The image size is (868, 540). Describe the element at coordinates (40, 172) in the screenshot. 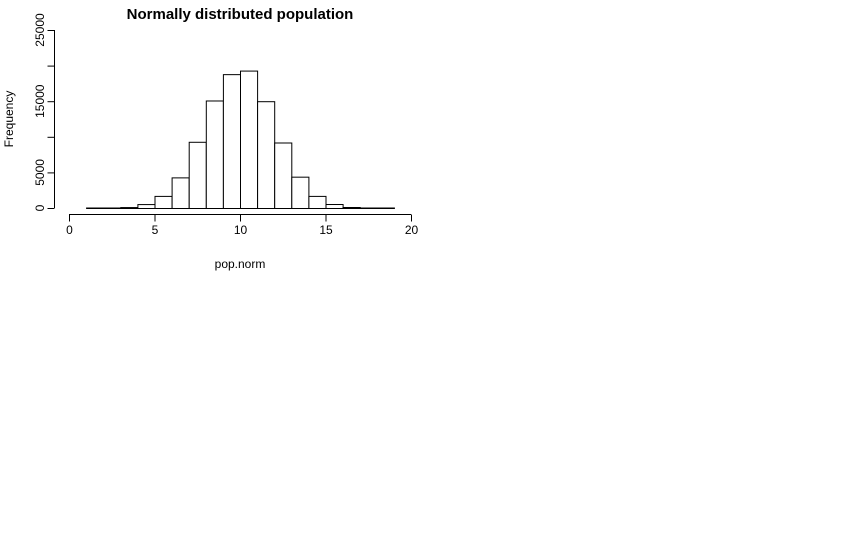

I see `y-tick-label: 5000` at that location.